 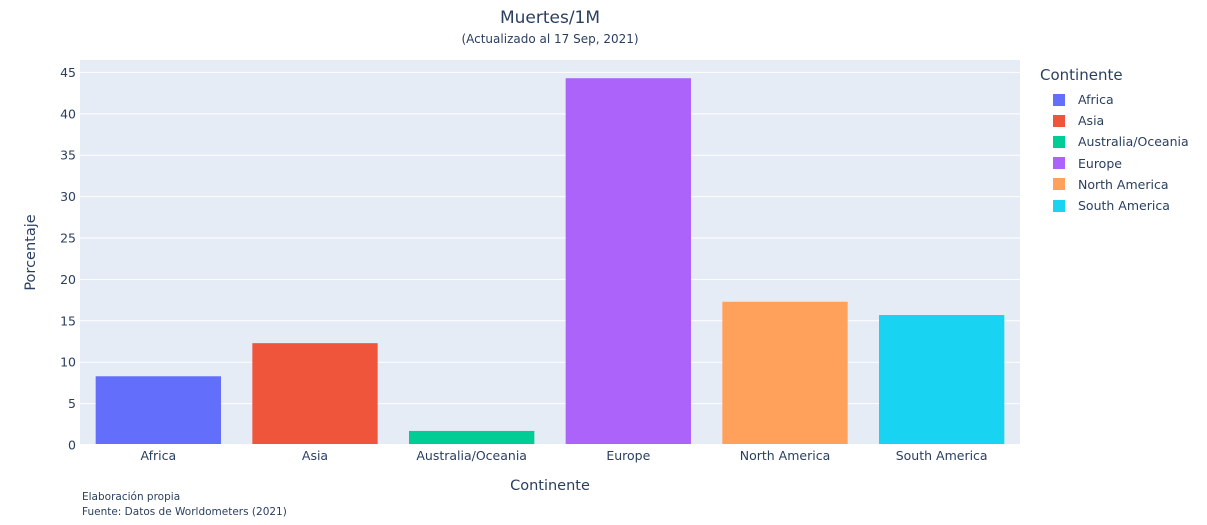 I want to click on legend-item: Europe, so click(x=1114, y=163).